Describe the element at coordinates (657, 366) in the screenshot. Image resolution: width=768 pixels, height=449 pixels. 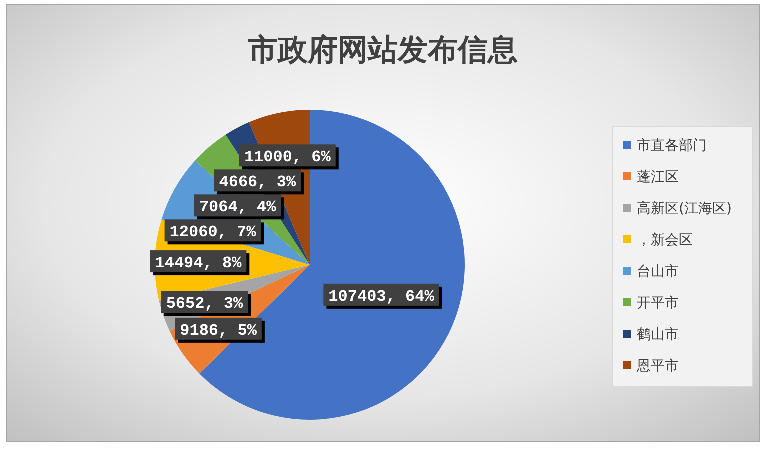
I see `legend-label: 恩平市` at that location.